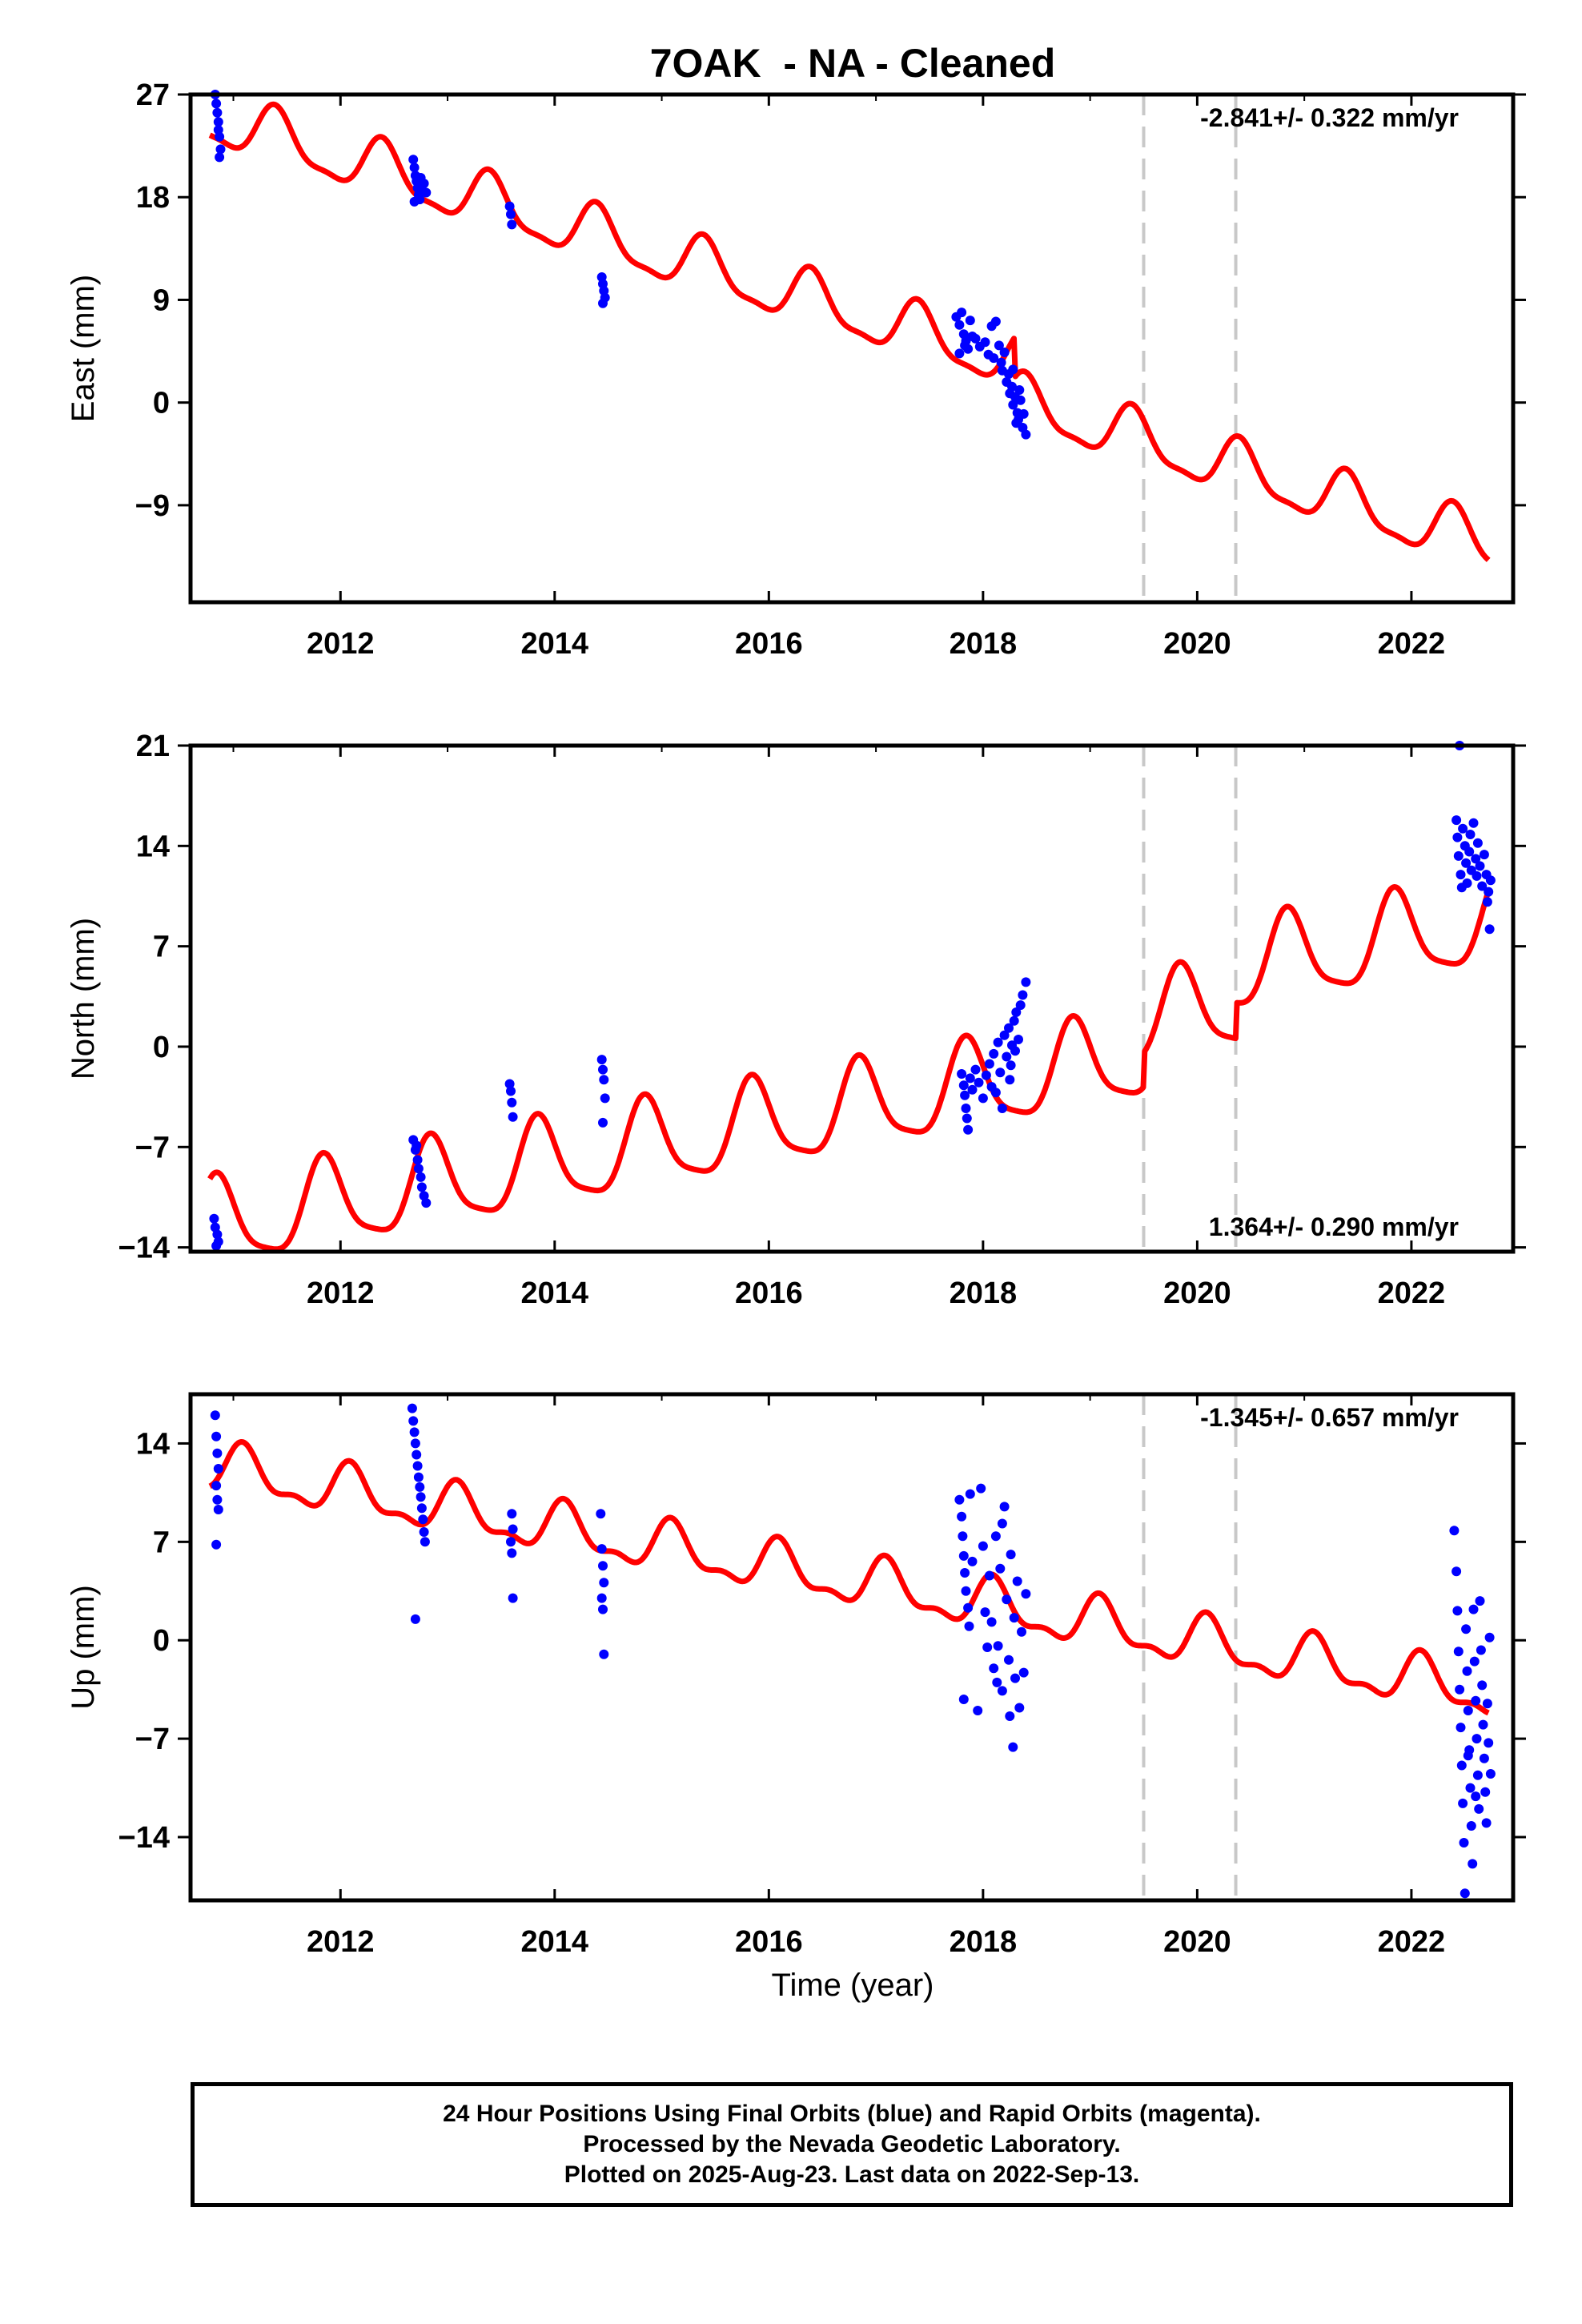 This screenshot has height=2324, width=1582. Describe the element at coordinates (769, 1294) in the screenshot. I see `x-tick-label: 2016` at that location.